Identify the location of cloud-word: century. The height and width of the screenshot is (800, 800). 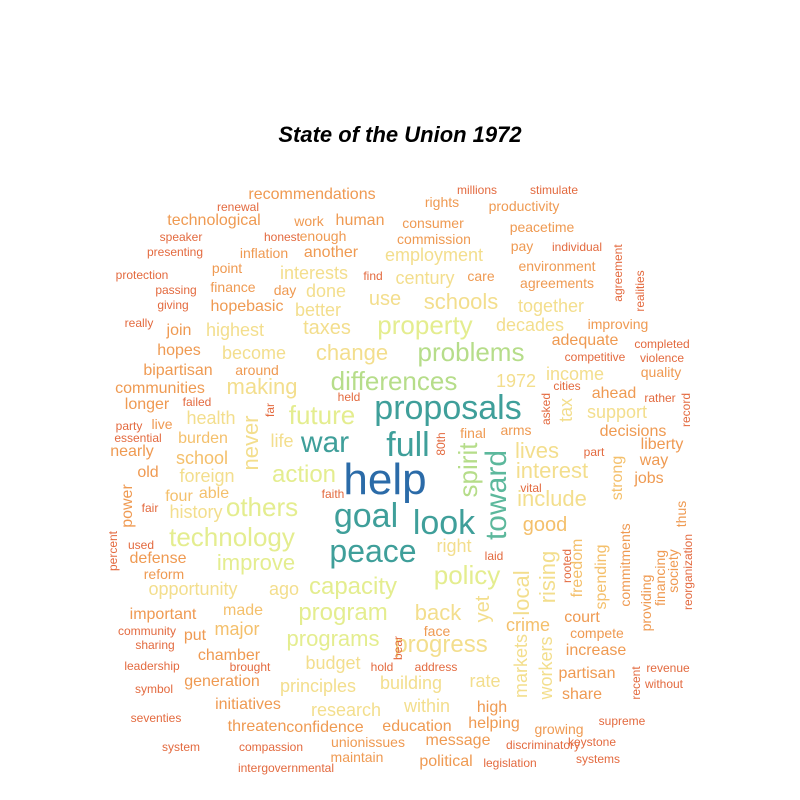
(425, 278).